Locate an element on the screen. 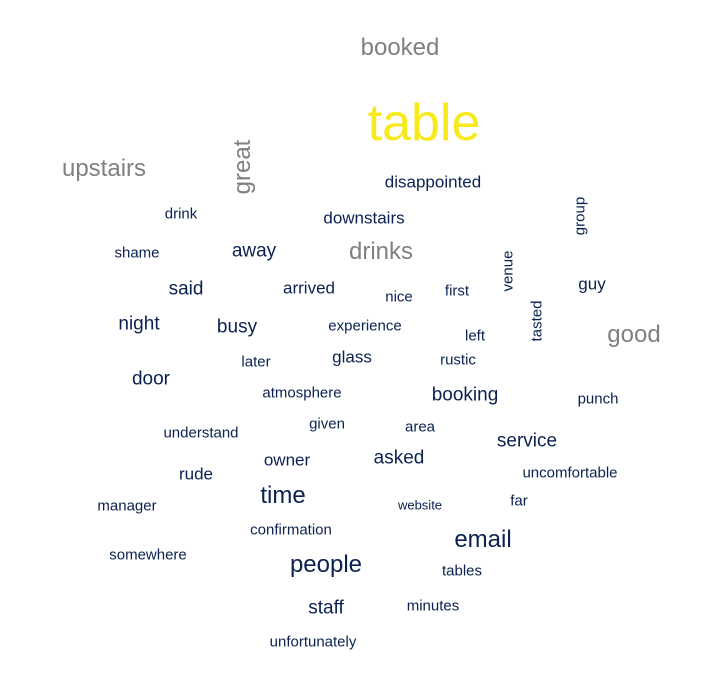 This screenshot has width=720, height=676. word-away: away is located at coordinates (254, 251).